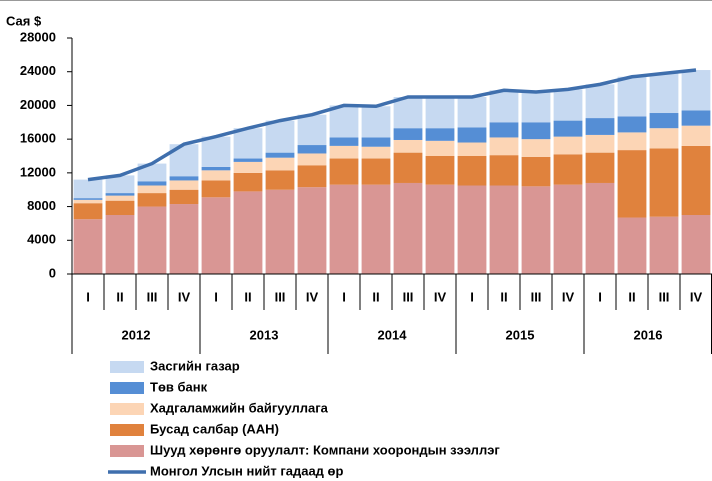 The image size is (712, 481). Describe the element at coordinates (38, 171) in the screenshot. I see `y-tick-label: 12000` at that location.